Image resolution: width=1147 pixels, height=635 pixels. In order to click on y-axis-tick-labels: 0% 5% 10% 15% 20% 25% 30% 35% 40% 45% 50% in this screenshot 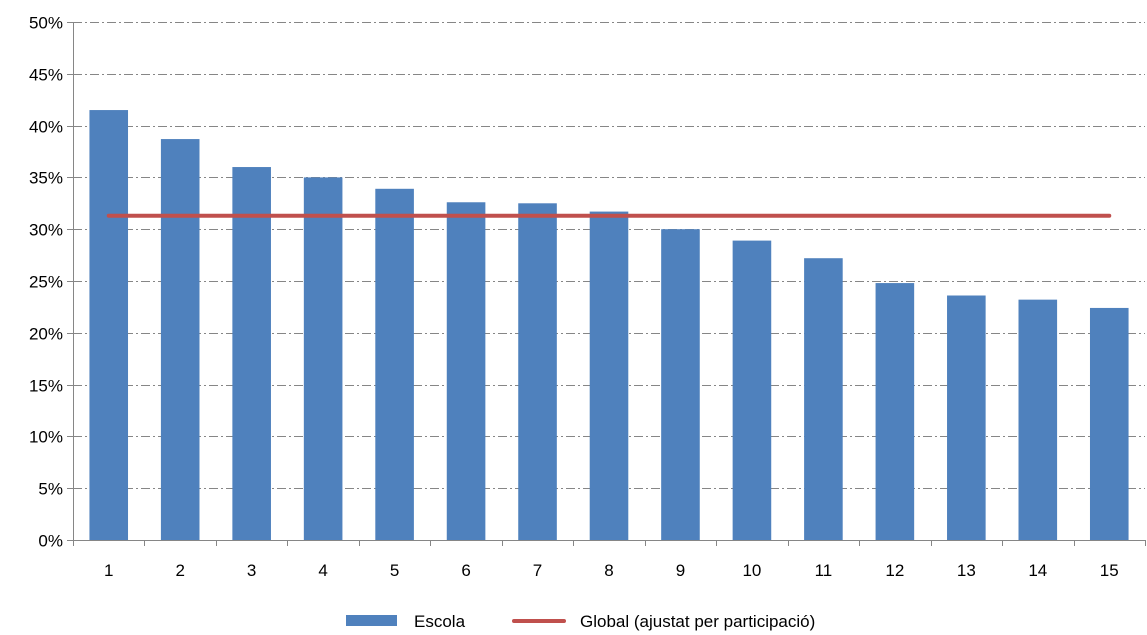, I will do `click(46, 282)`.